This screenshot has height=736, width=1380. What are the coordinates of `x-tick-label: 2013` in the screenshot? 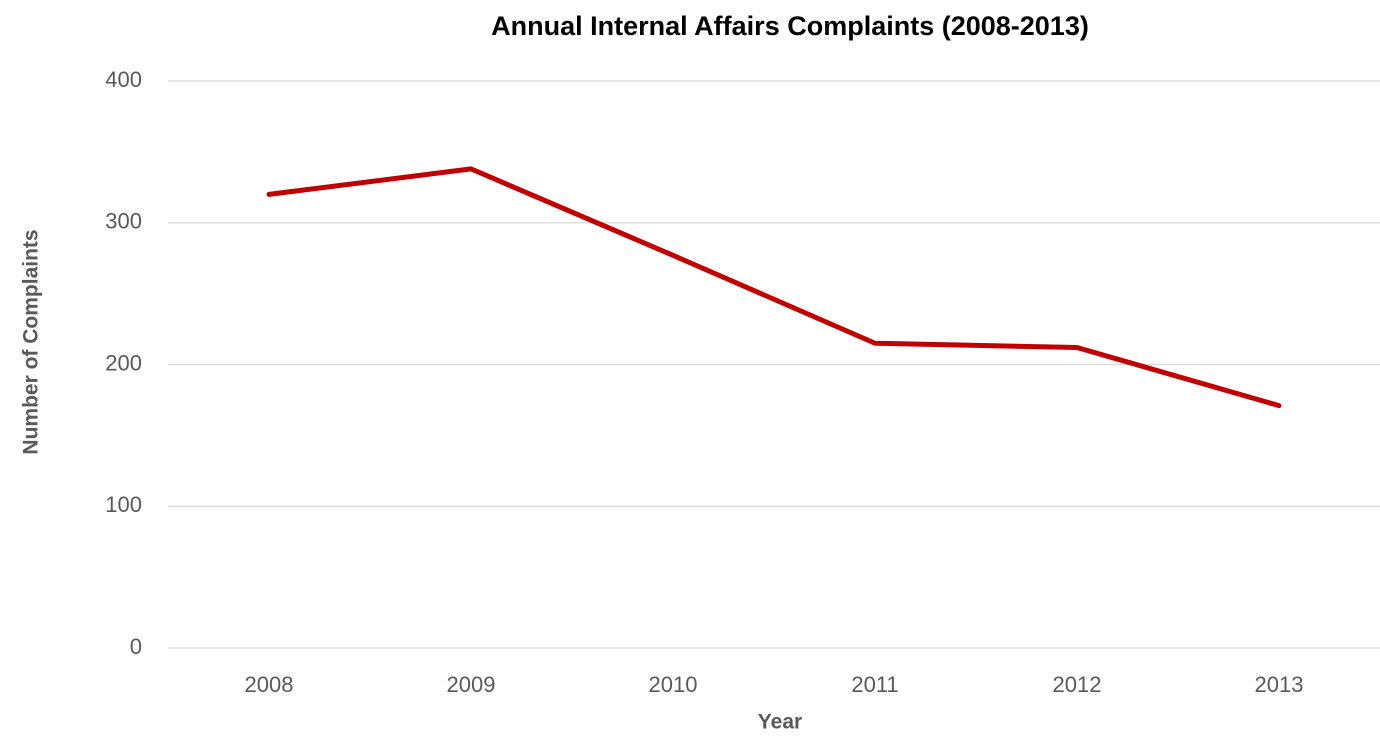 It's located at (1279, 684).